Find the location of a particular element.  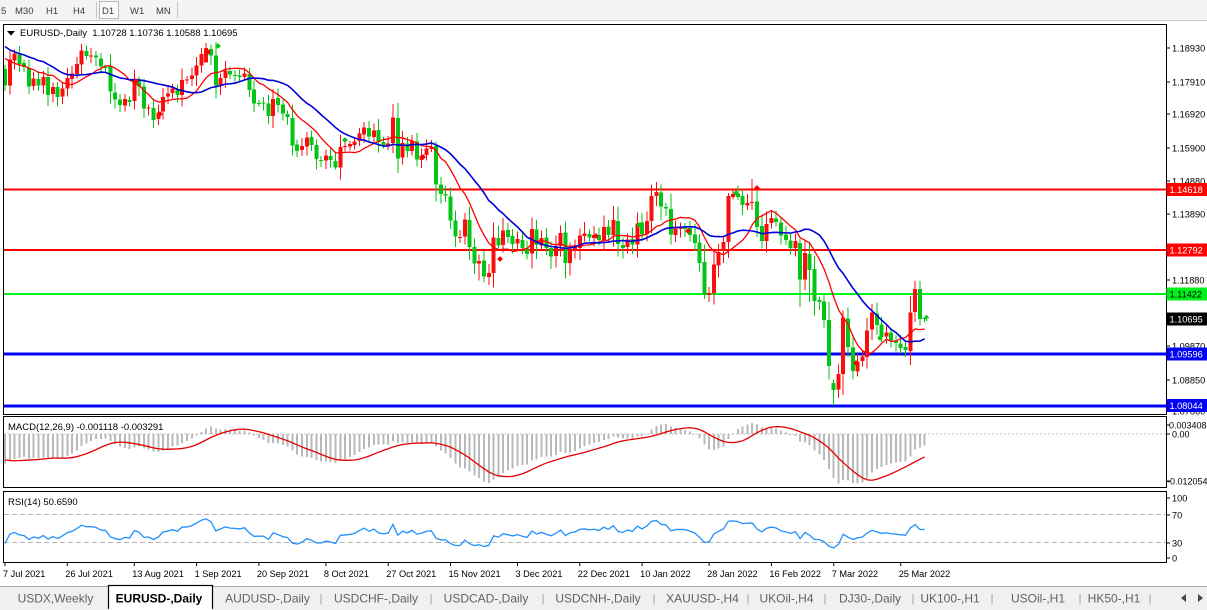

svg-text: USDX,Weekly is located at coordinates (56, 599).